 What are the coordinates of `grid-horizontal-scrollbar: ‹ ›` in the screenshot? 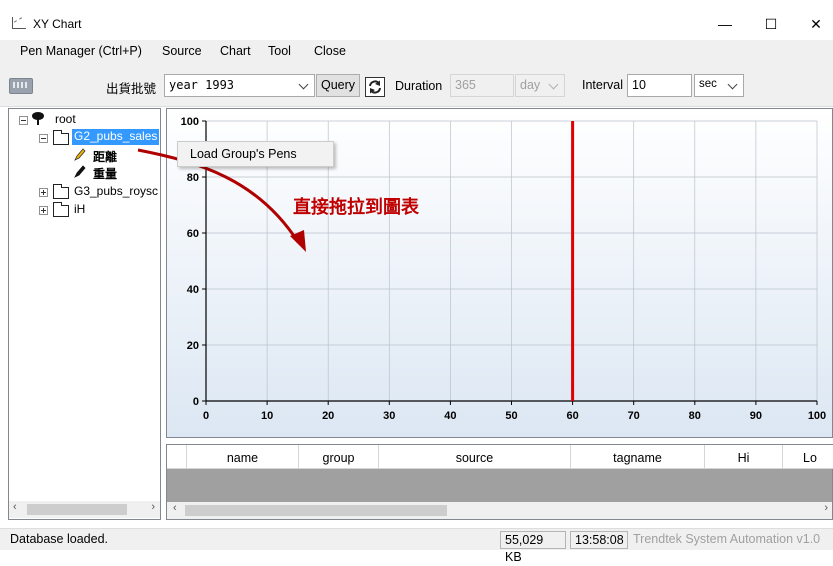 It's located at (499, 510).